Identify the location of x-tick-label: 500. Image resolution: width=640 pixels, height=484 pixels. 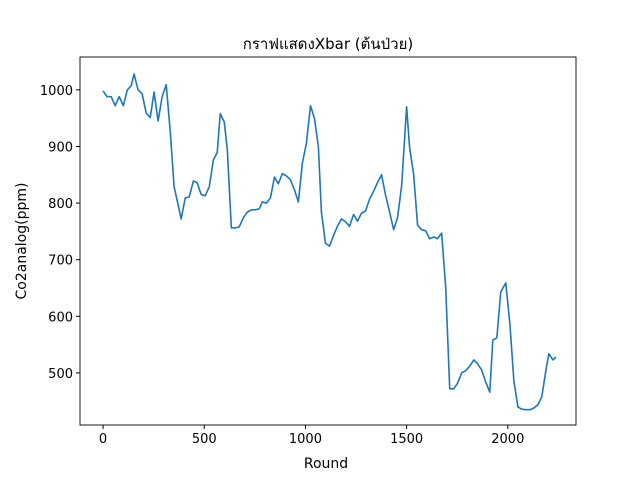
(204, 439).